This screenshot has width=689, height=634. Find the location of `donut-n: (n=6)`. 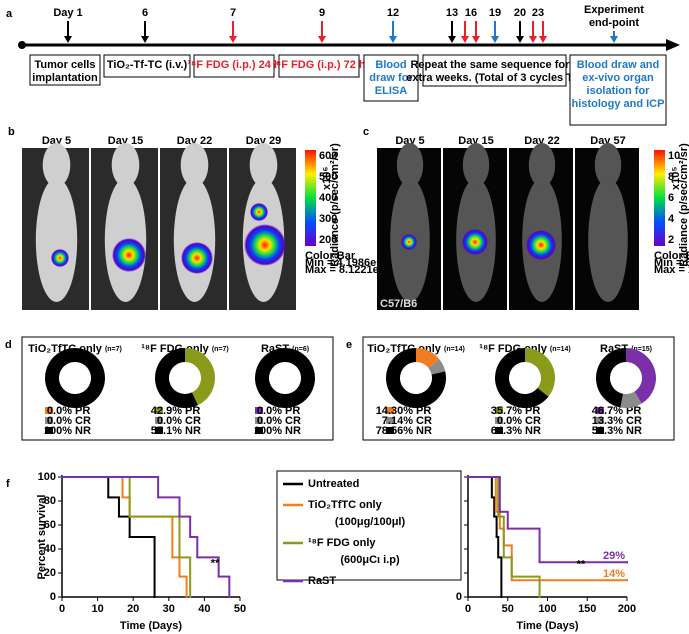

donut-n: (n=6) is located at coordinates (300, 349).